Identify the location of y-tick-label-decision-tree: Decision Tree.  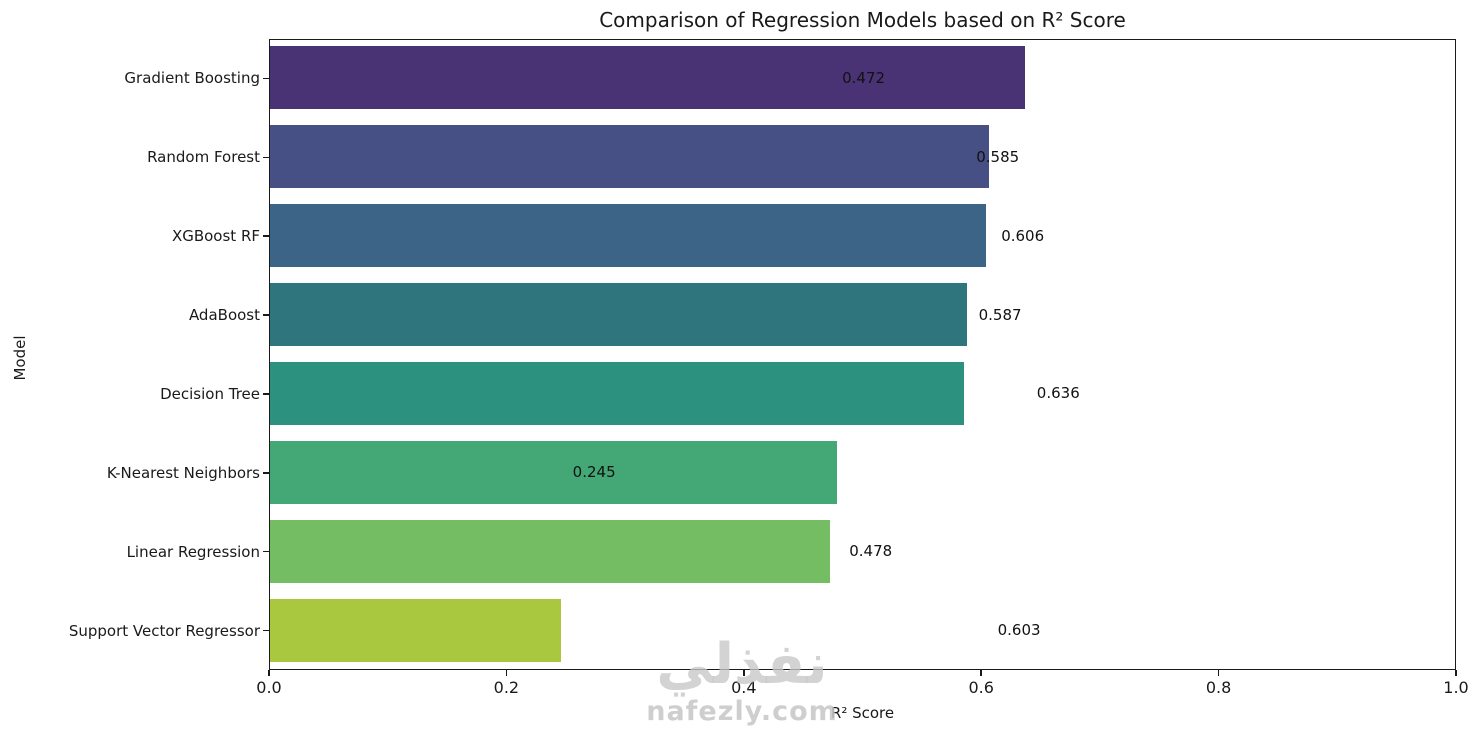
(210, 393).